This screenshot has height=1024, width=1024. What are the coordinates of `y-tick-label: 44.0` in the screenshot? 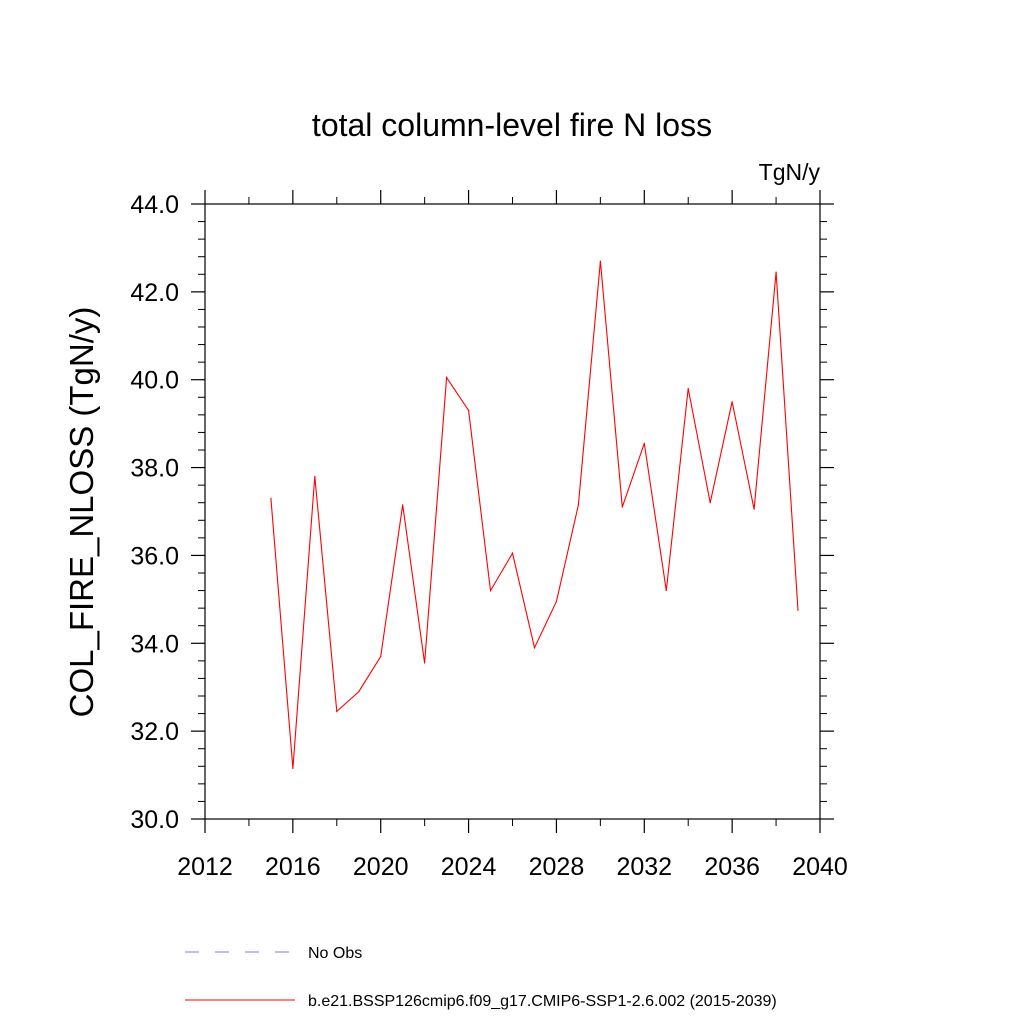 It's located at (154, 205).